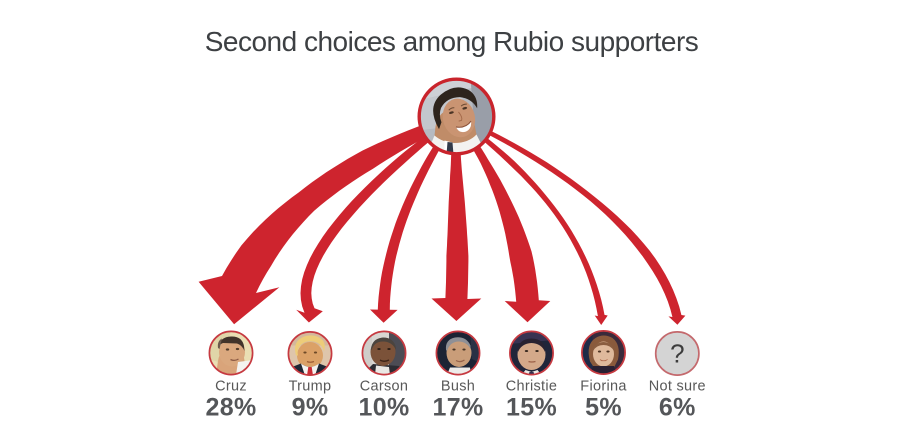  Describe the element at coordinates (677, 408) in the screenshot. I see `svg-text: 6%` at that location.